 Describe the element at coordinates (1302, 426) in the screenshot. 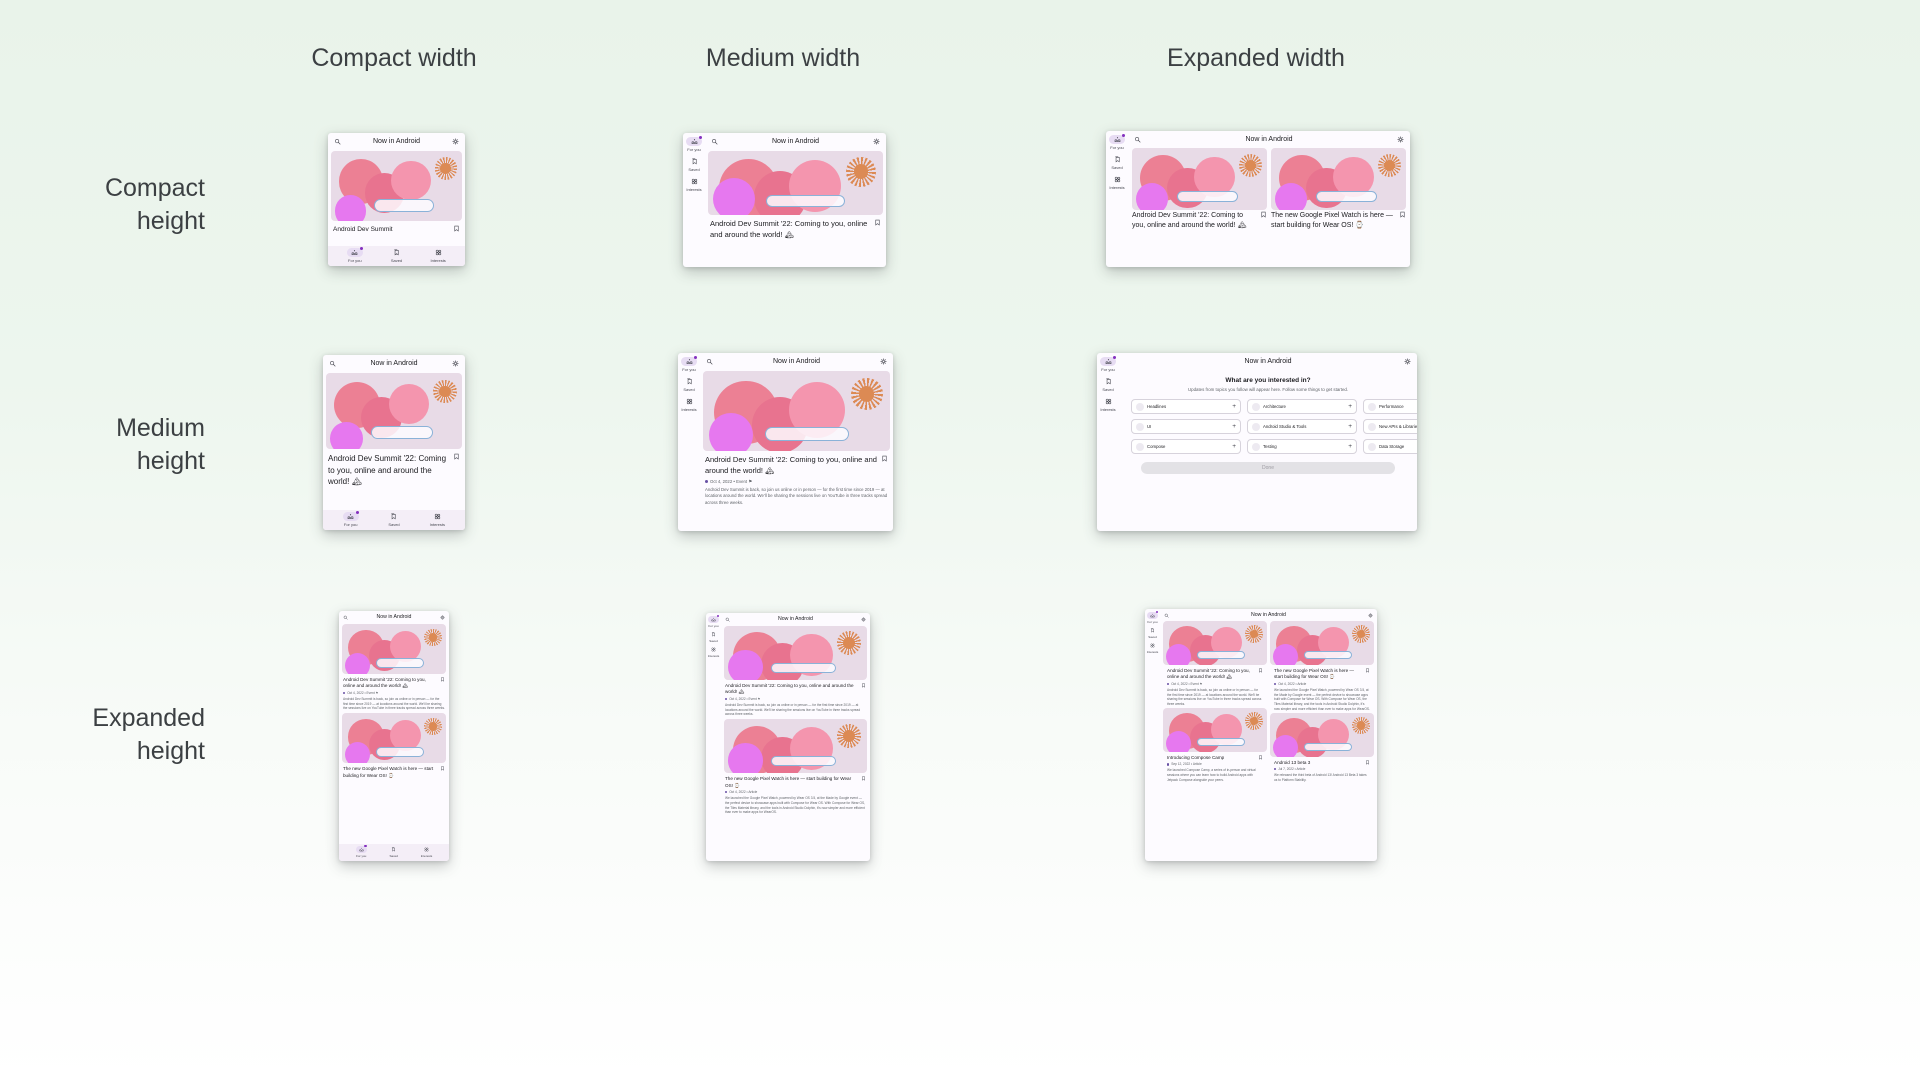

I see `topic-chip: Android Studio & Tools +` at that location.